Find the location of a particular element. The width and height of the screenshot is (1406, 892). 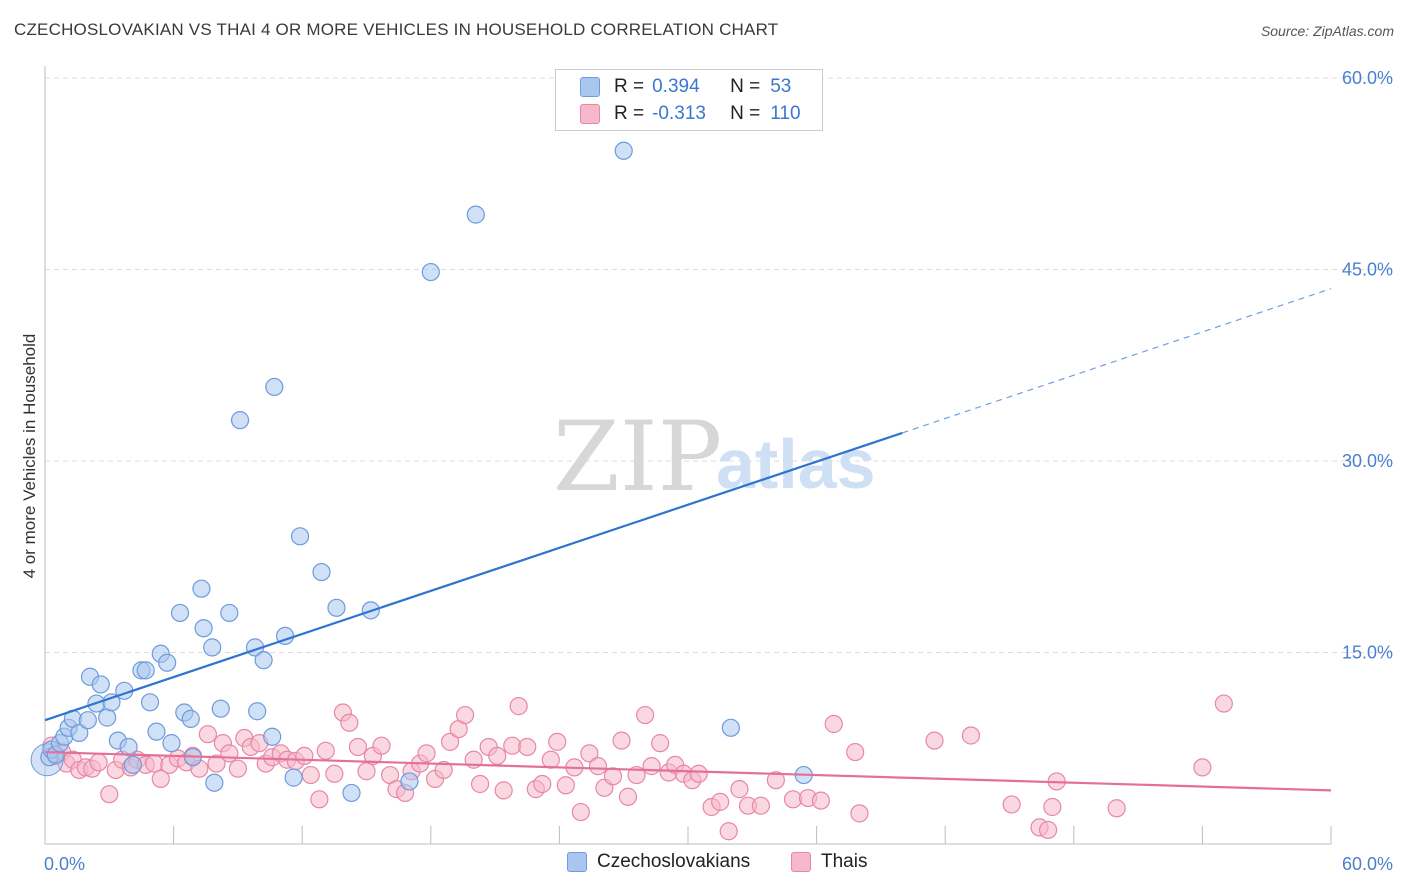

legend-r-value: -0.313 is located at coordinates (679, 113).